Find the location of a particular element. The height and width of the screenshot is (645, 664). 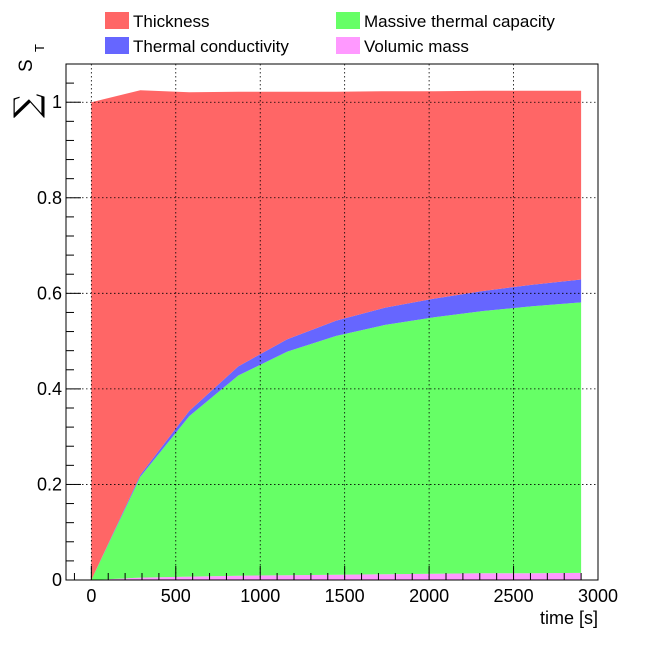

x-tick-label: 0 is located at coordinates (91, 596).